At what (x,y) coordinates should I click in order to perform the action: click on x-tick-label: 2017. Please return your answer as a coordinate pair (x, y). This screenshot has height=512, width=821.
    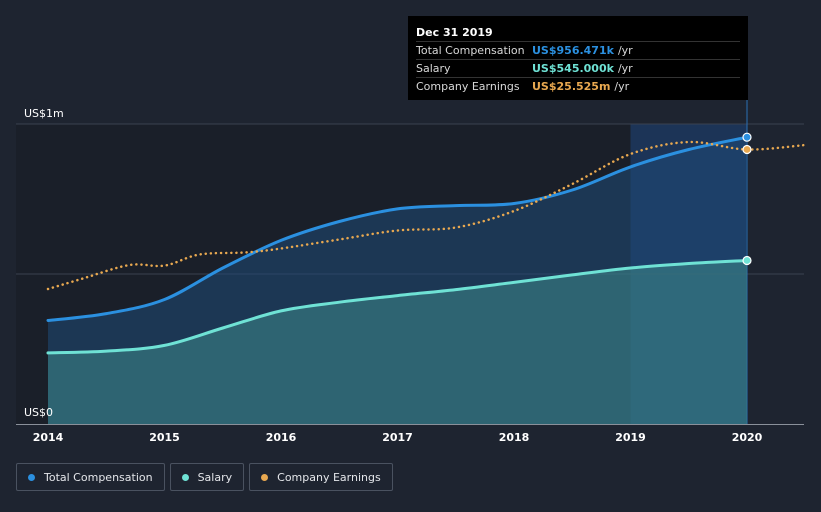
    Looking at the image, I should click on (397, 437).